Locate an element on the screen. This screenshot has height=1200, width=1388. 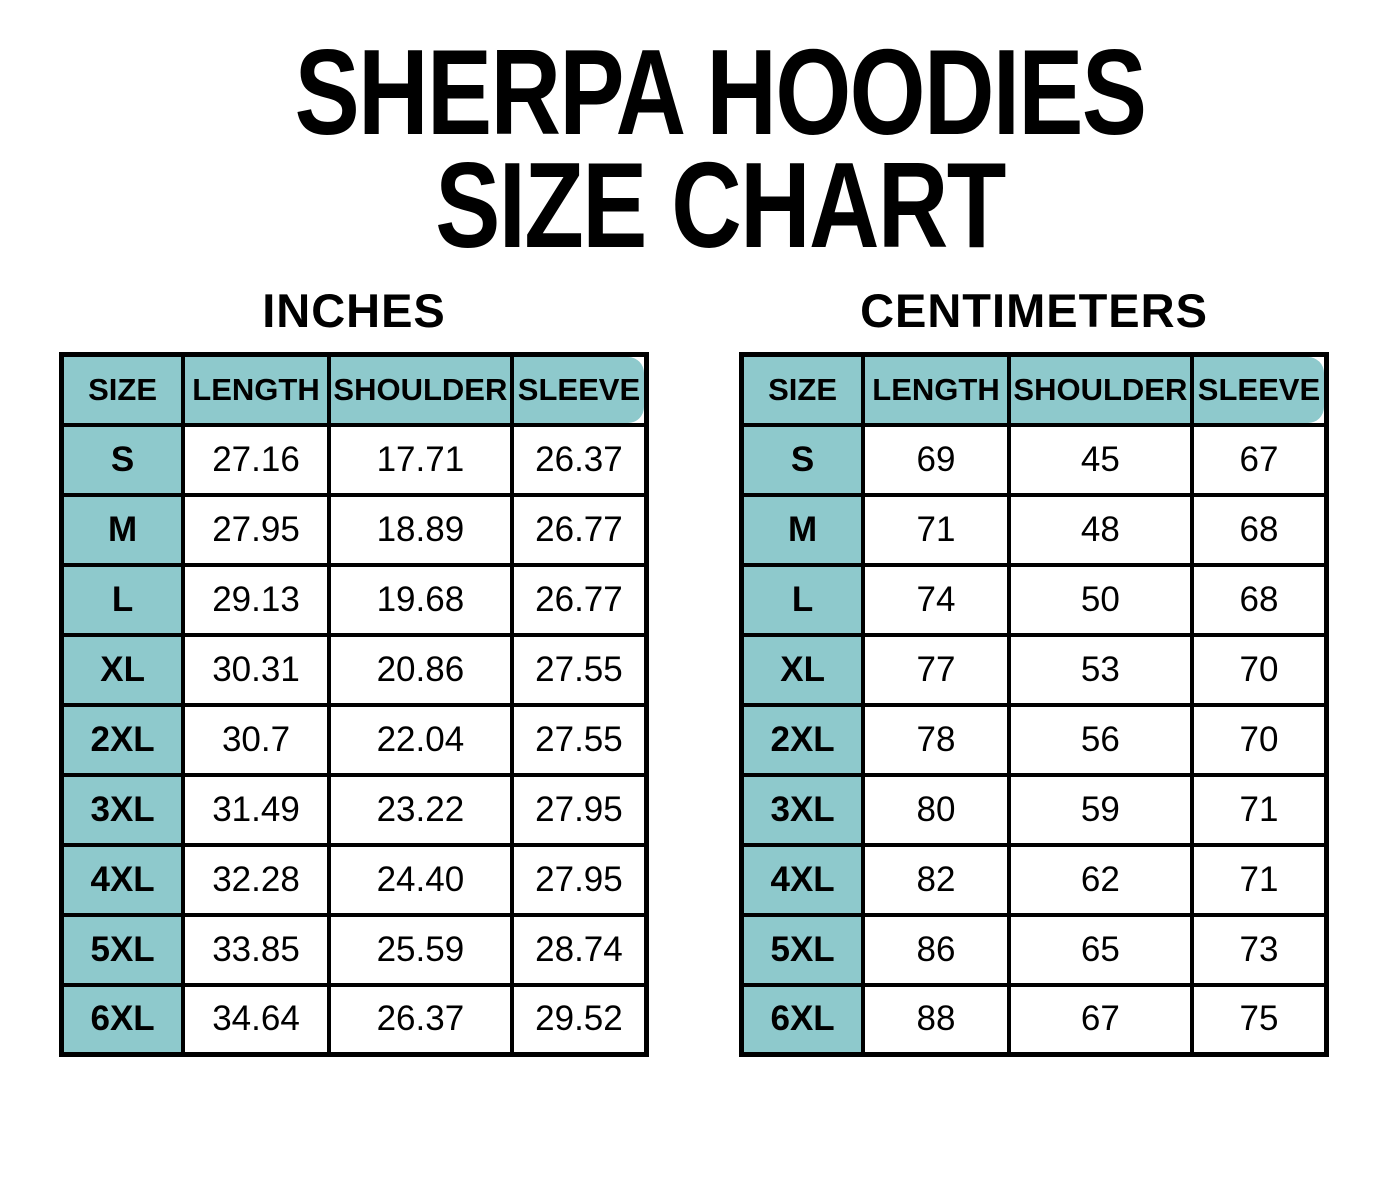
shoulder-value-cell: 24.40 is located at coordinates (420, 879).